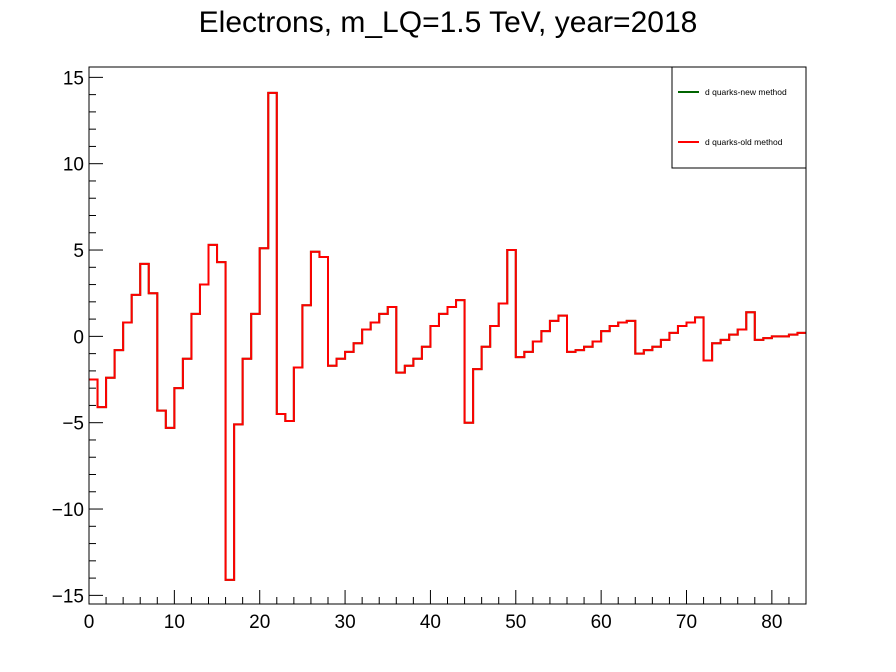 The width and height of the screenshot is (896, 672). I want to click on y-tick-label: 0, so click(78, 337).